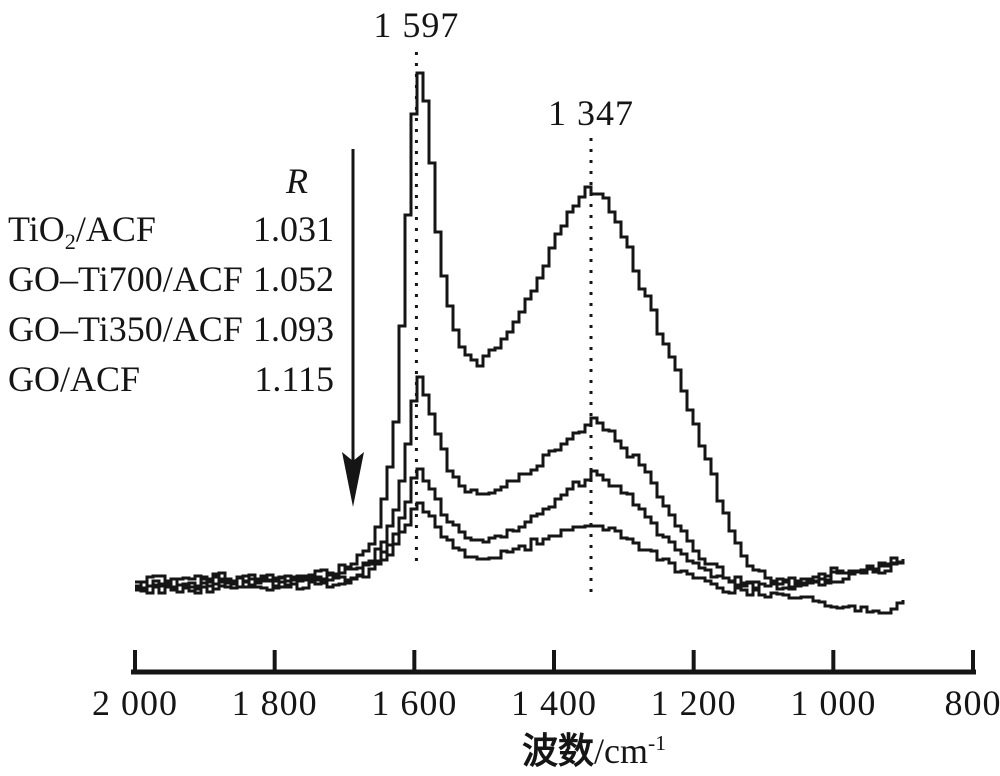  What do you see at coordinates (621, 751) in the screenshot?
I see `x-axis-title-unit: /cm` at bounding box center [621, 751].